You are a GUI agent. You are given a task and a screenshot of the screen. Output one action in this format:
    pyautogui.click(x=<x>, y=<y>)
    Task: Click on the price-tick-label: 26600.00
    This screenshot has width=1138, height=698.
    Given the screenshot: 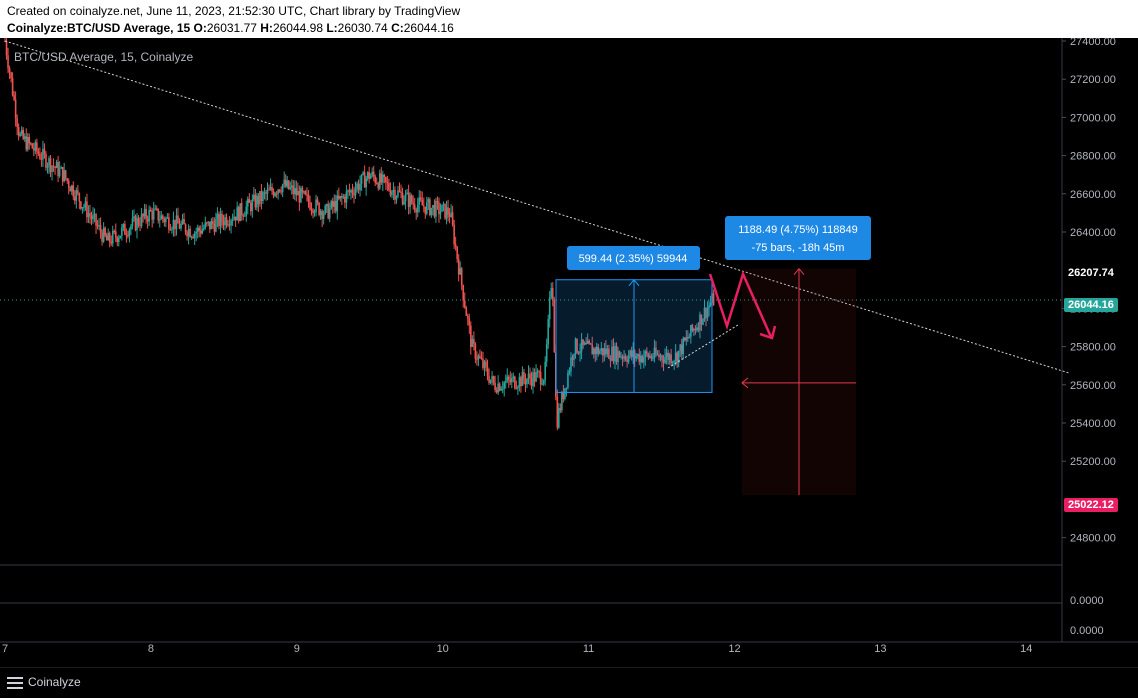 What is the action you would take?
    pyautogui.click(x=1093, y=195)
    